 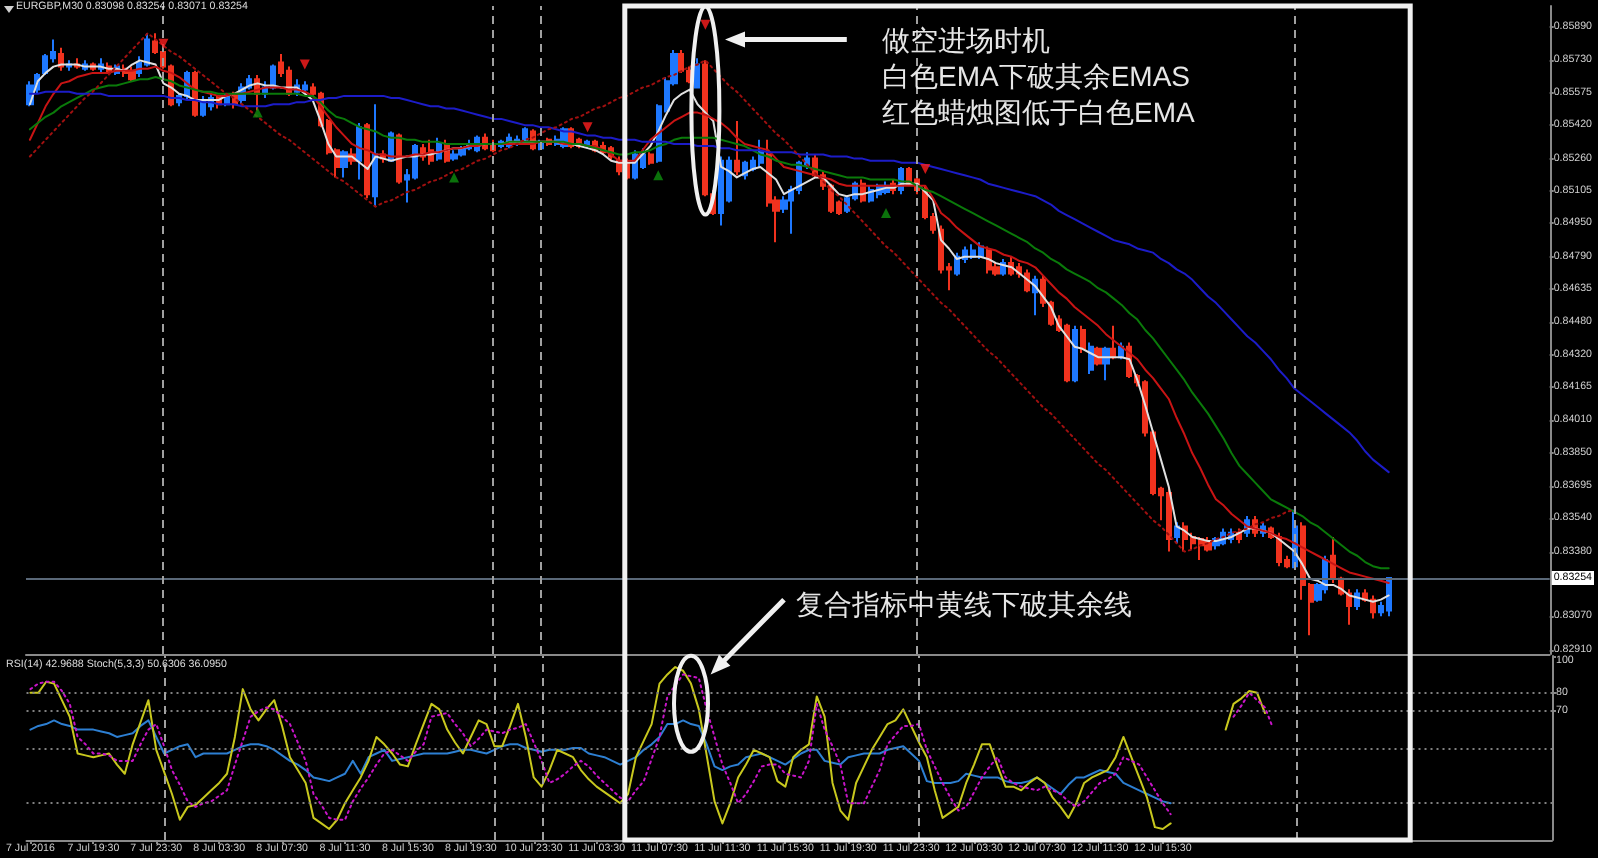 I want to click on line-series, so click(x=600, y=762).